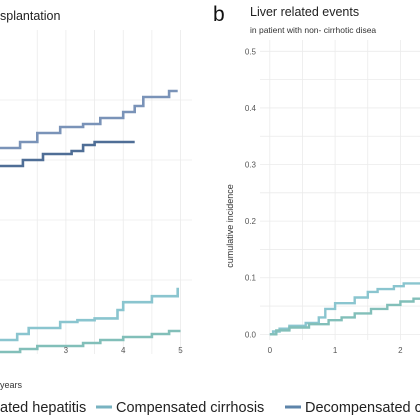 Image resolution: width=420 pixels, height=420 pixels. What do you see at coordinates (251, 51) in the screenshot?
I see `right-y-tick-5: 0.5` at bounding box center [251, 51].